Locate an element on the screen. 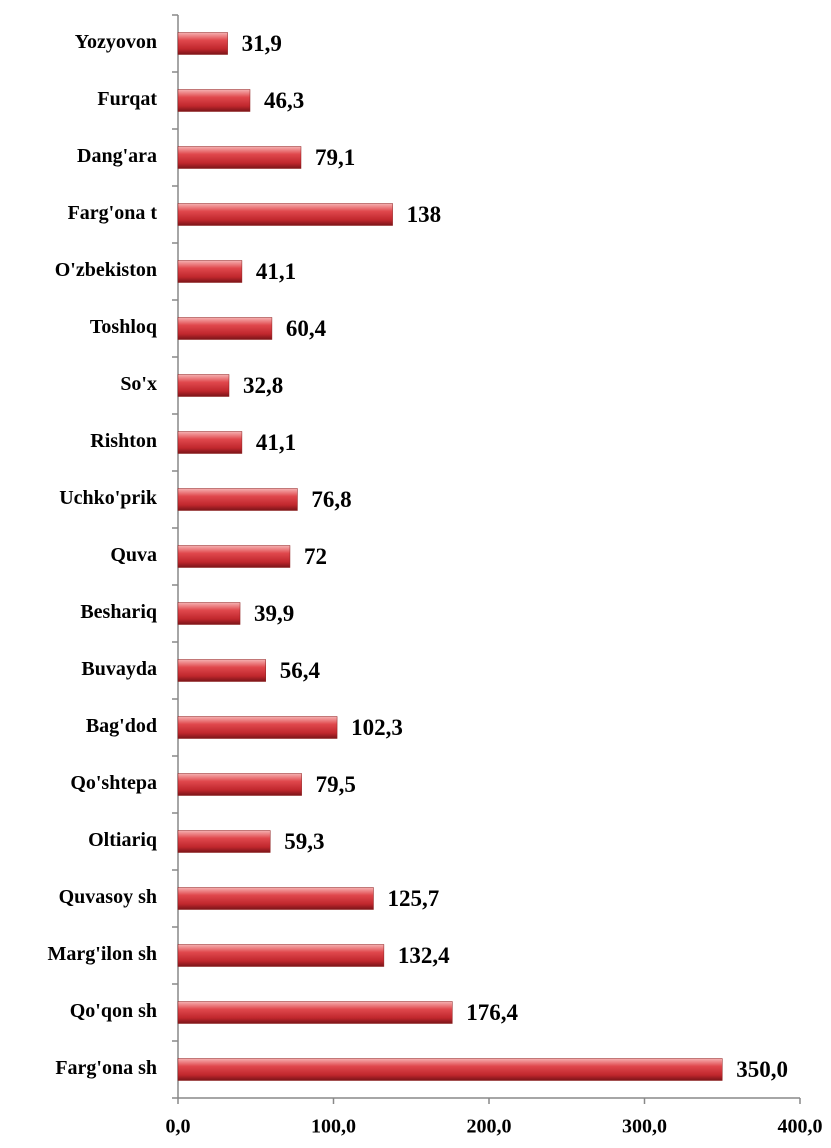 This screenshot has width=831, height=1148. value-label: 32,8 is located at coordinates (263, 385).